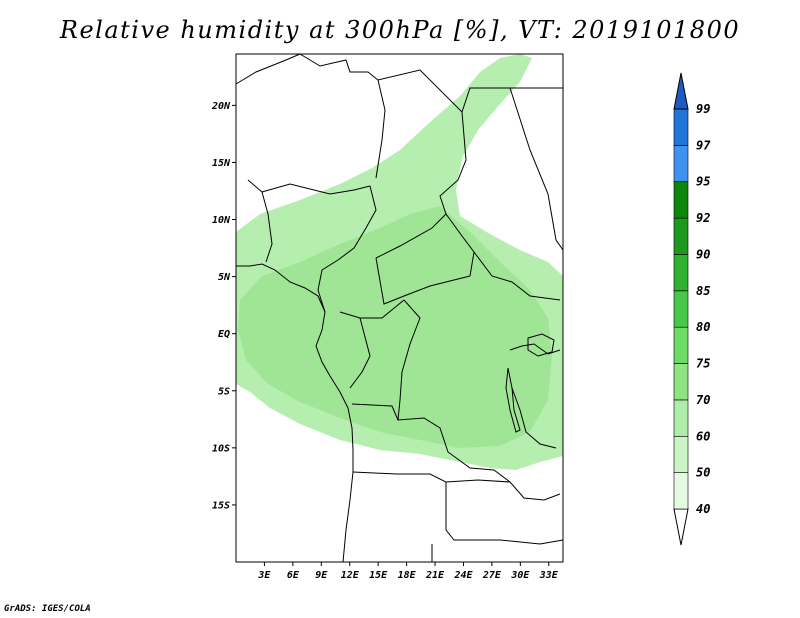 The height and width of the screenshot is (618, 800). Describe the element at coordinates (347, 249) in the screenshot. I see `border-cameroon` at that location.